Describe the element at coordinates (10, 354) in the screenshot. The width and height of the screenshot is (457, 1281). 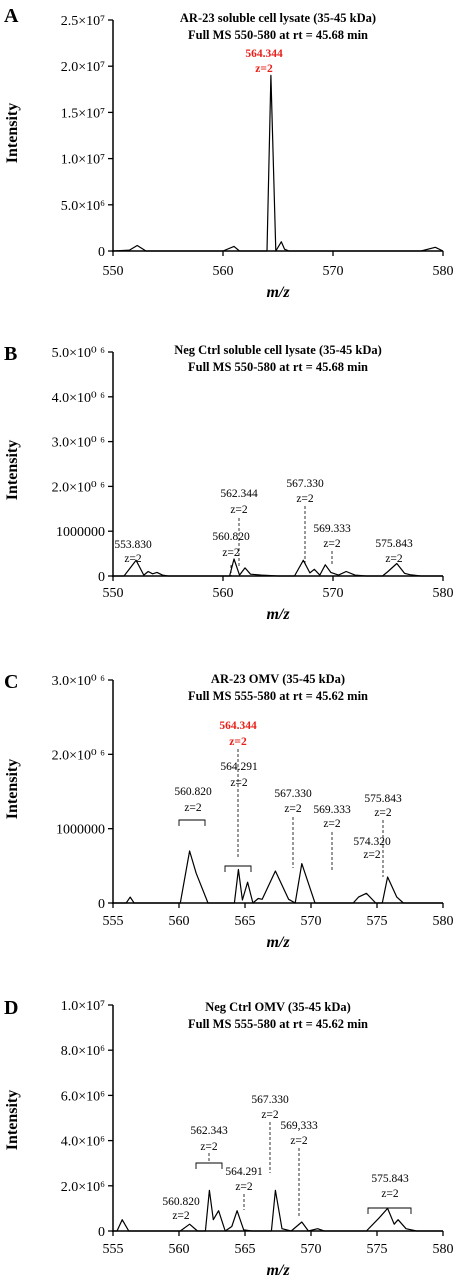
I see `panel-letter: B` at that location.